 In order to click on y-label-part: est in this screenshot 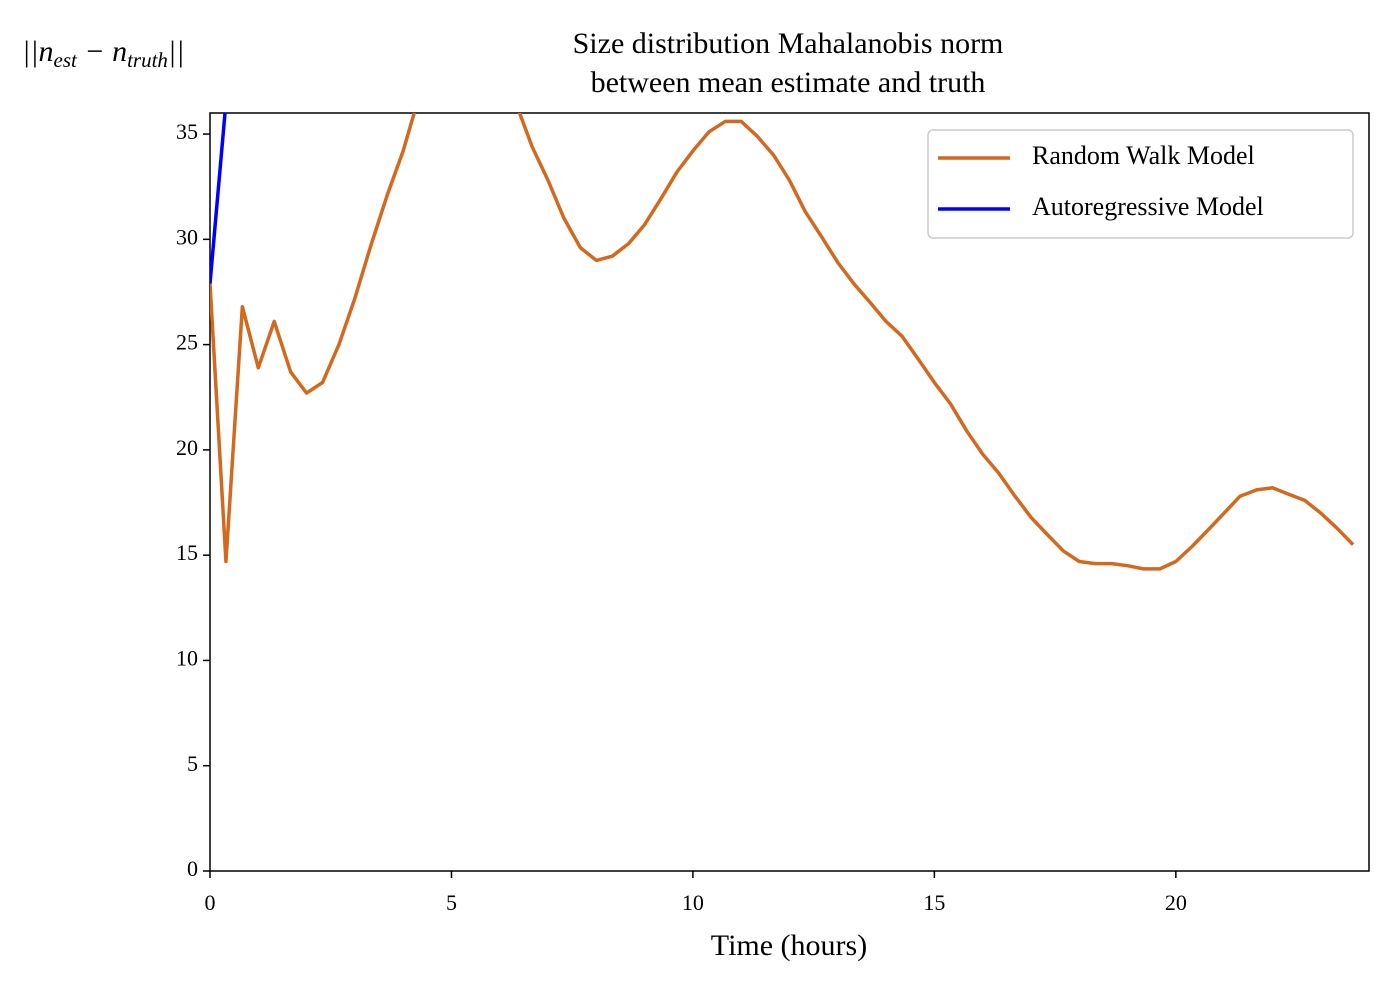, I will do `click(66, 60)`.